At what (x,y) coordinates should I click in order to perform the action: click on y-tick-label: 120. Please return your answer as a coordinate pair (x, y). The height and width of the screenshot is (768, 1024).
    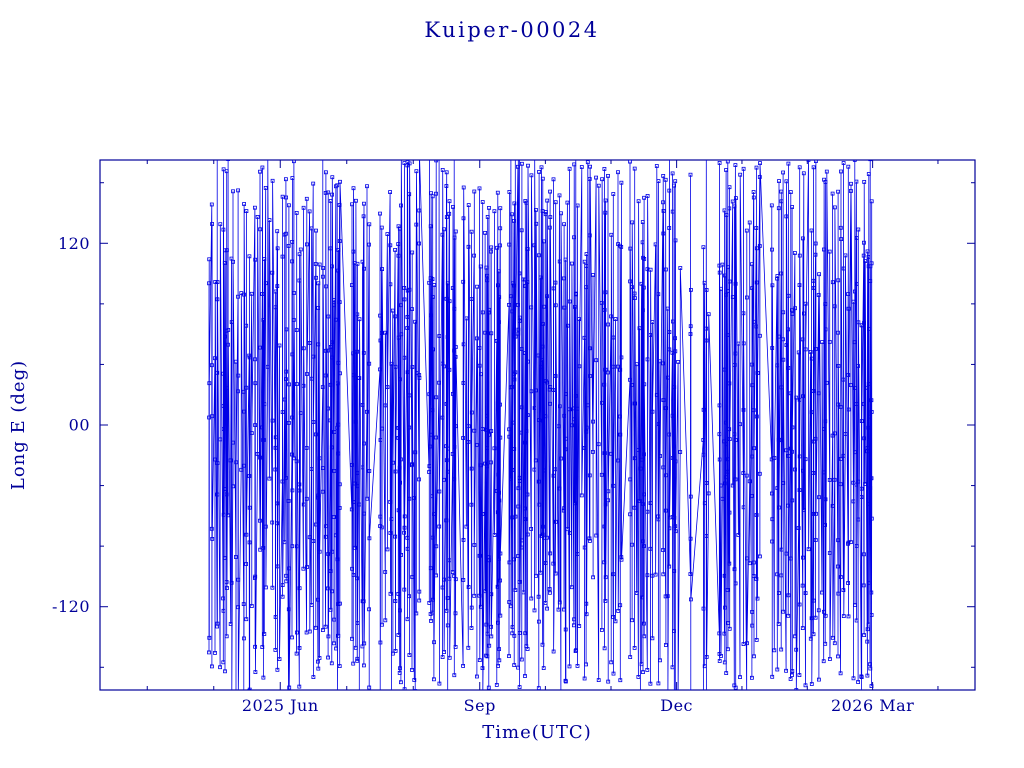
    Looking at the image, I should click on (74, 243).